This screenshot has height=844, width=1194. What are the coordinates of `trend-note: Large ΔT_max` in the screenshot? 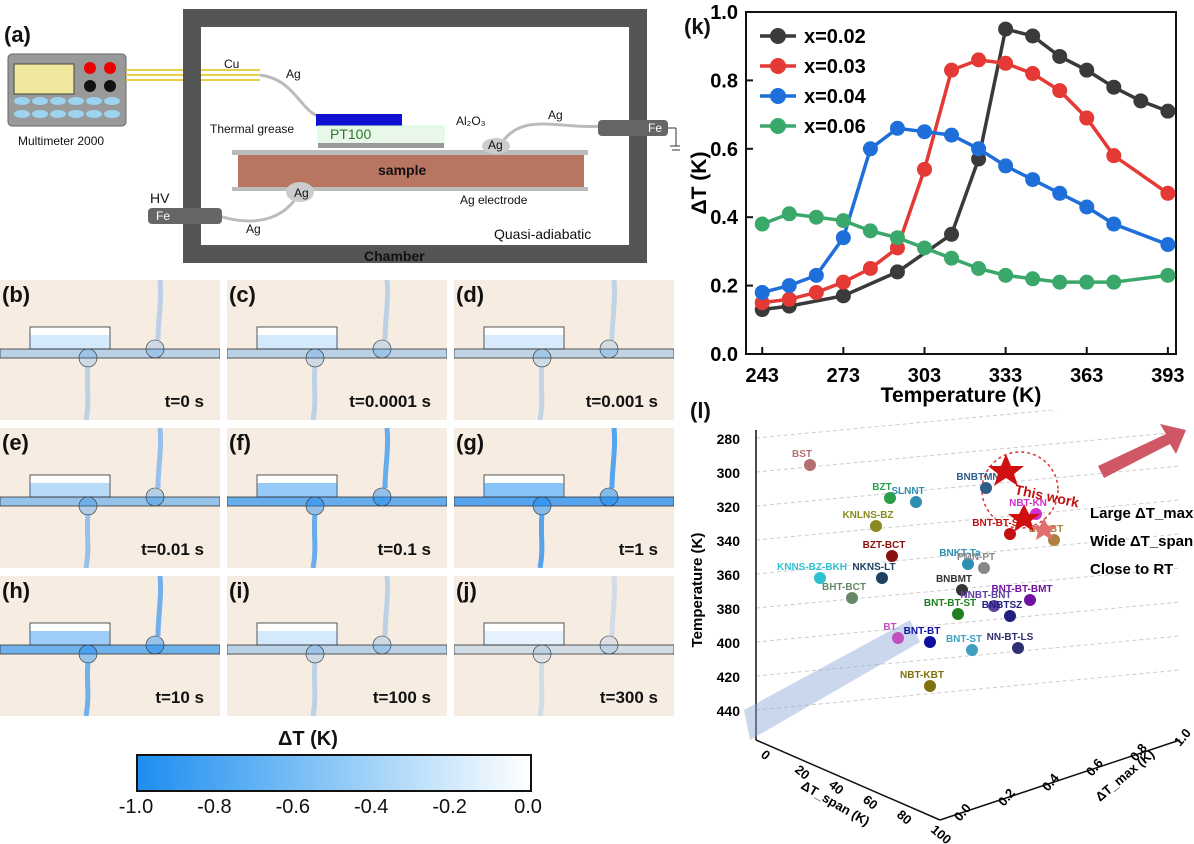 It's located at (1142, 513).